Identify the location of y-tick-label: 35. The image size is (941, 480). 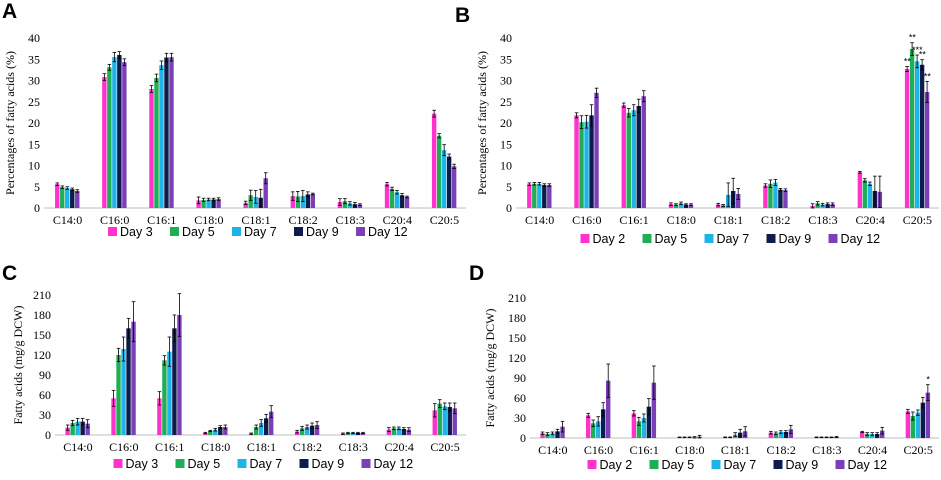
(506, 59).